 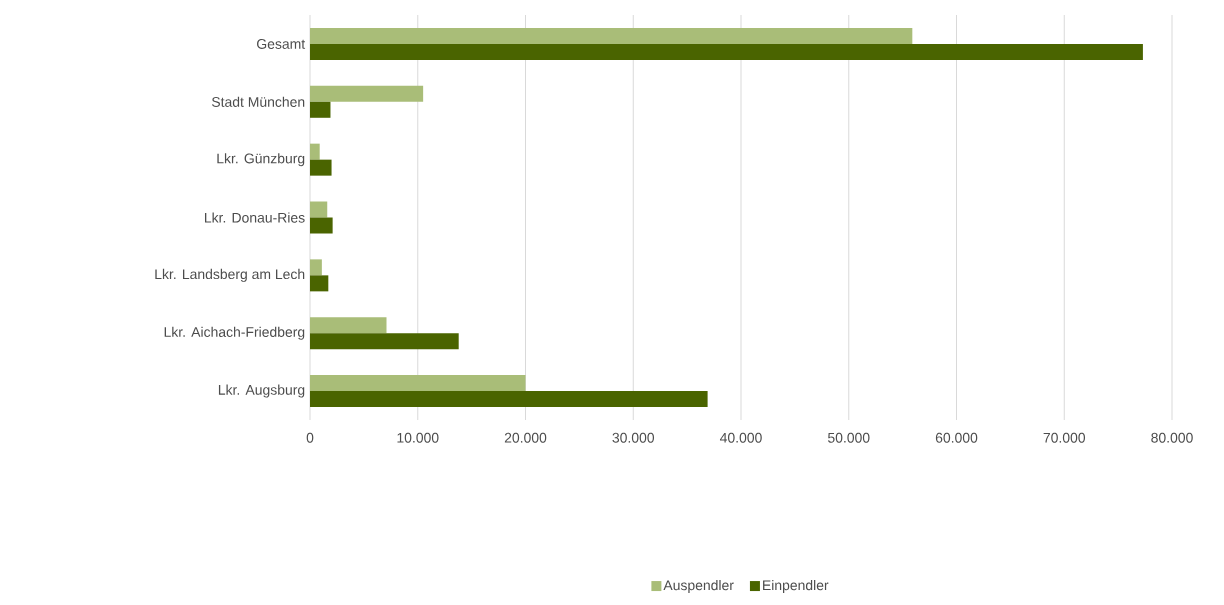 I want to click on y-tick-label: Lkr. Donau-Ries, so click(x=255, y=217).